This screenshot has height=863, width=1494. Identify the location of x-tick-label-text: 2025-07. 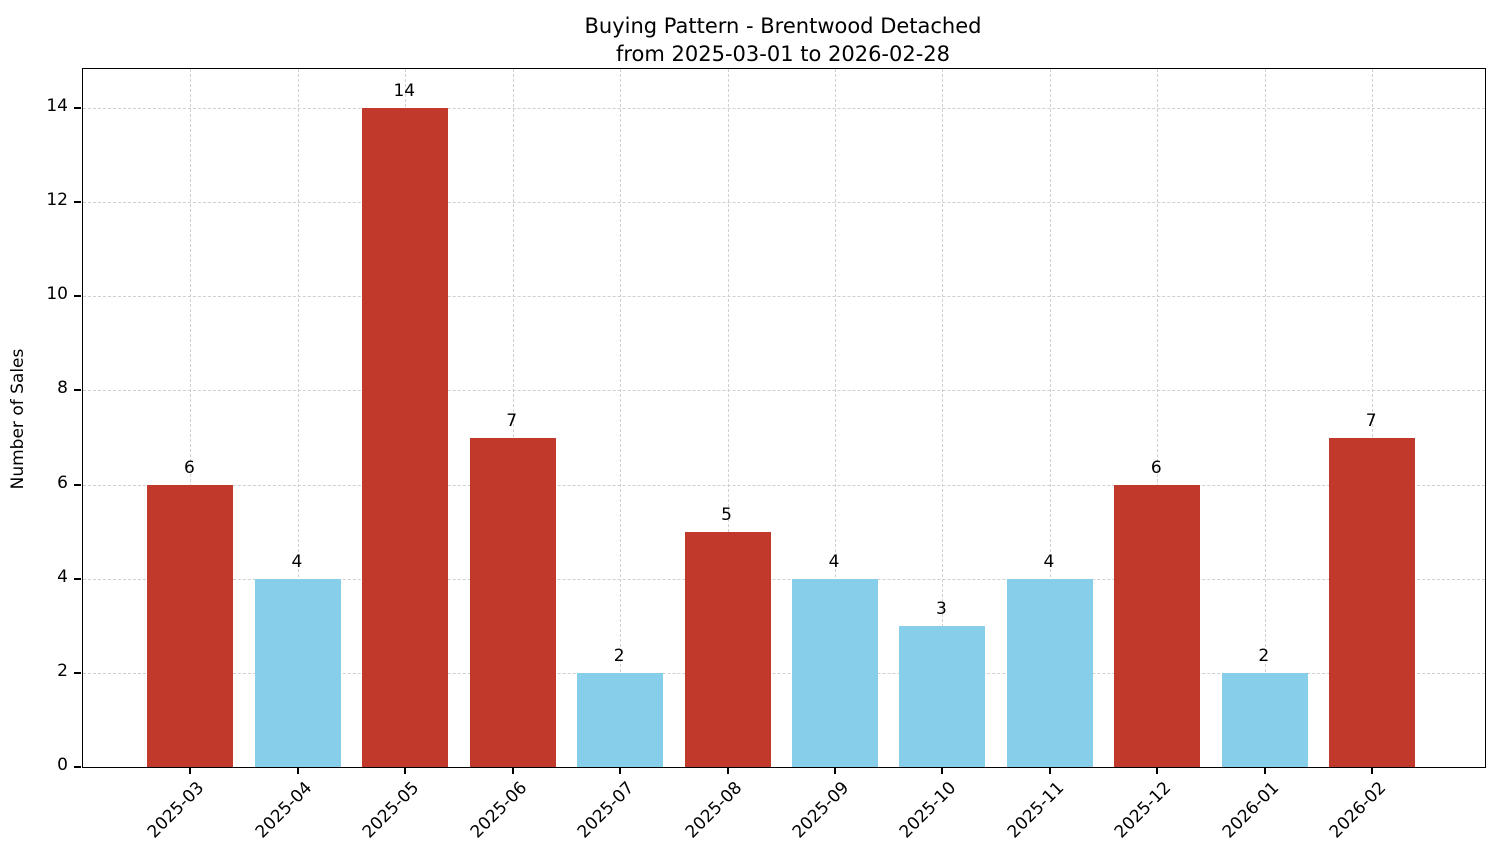
(606, 810).